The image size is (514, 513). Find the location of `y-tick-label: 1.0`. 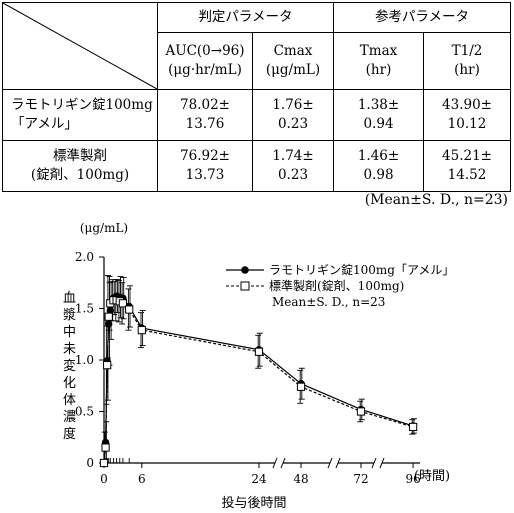

y-tick-label: 1.0 is located at coordinates (84, 360).